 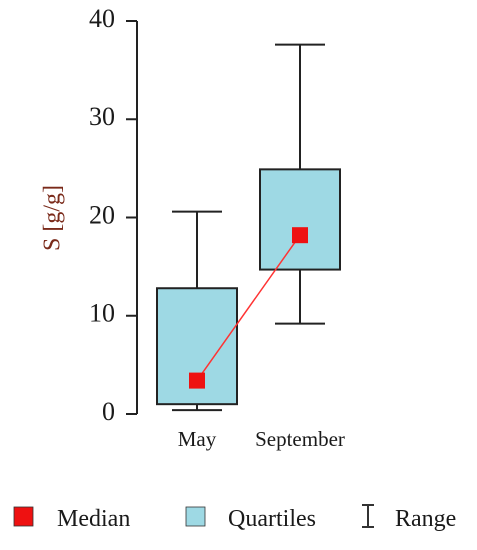 I want to click on legend: Median Quartiles Range, so click(x=234, y=518).